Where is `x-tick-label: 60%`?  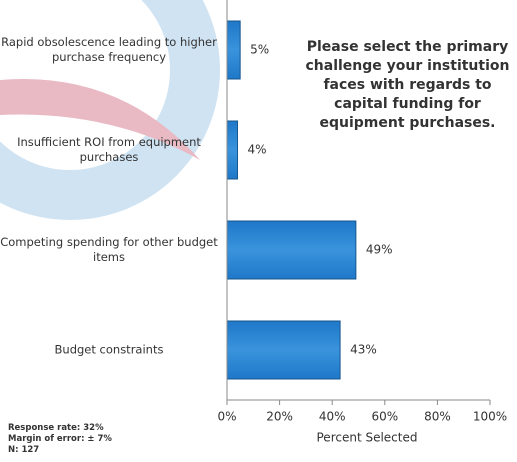
x-tick-label: 60% is located at coordinates (384, 417).